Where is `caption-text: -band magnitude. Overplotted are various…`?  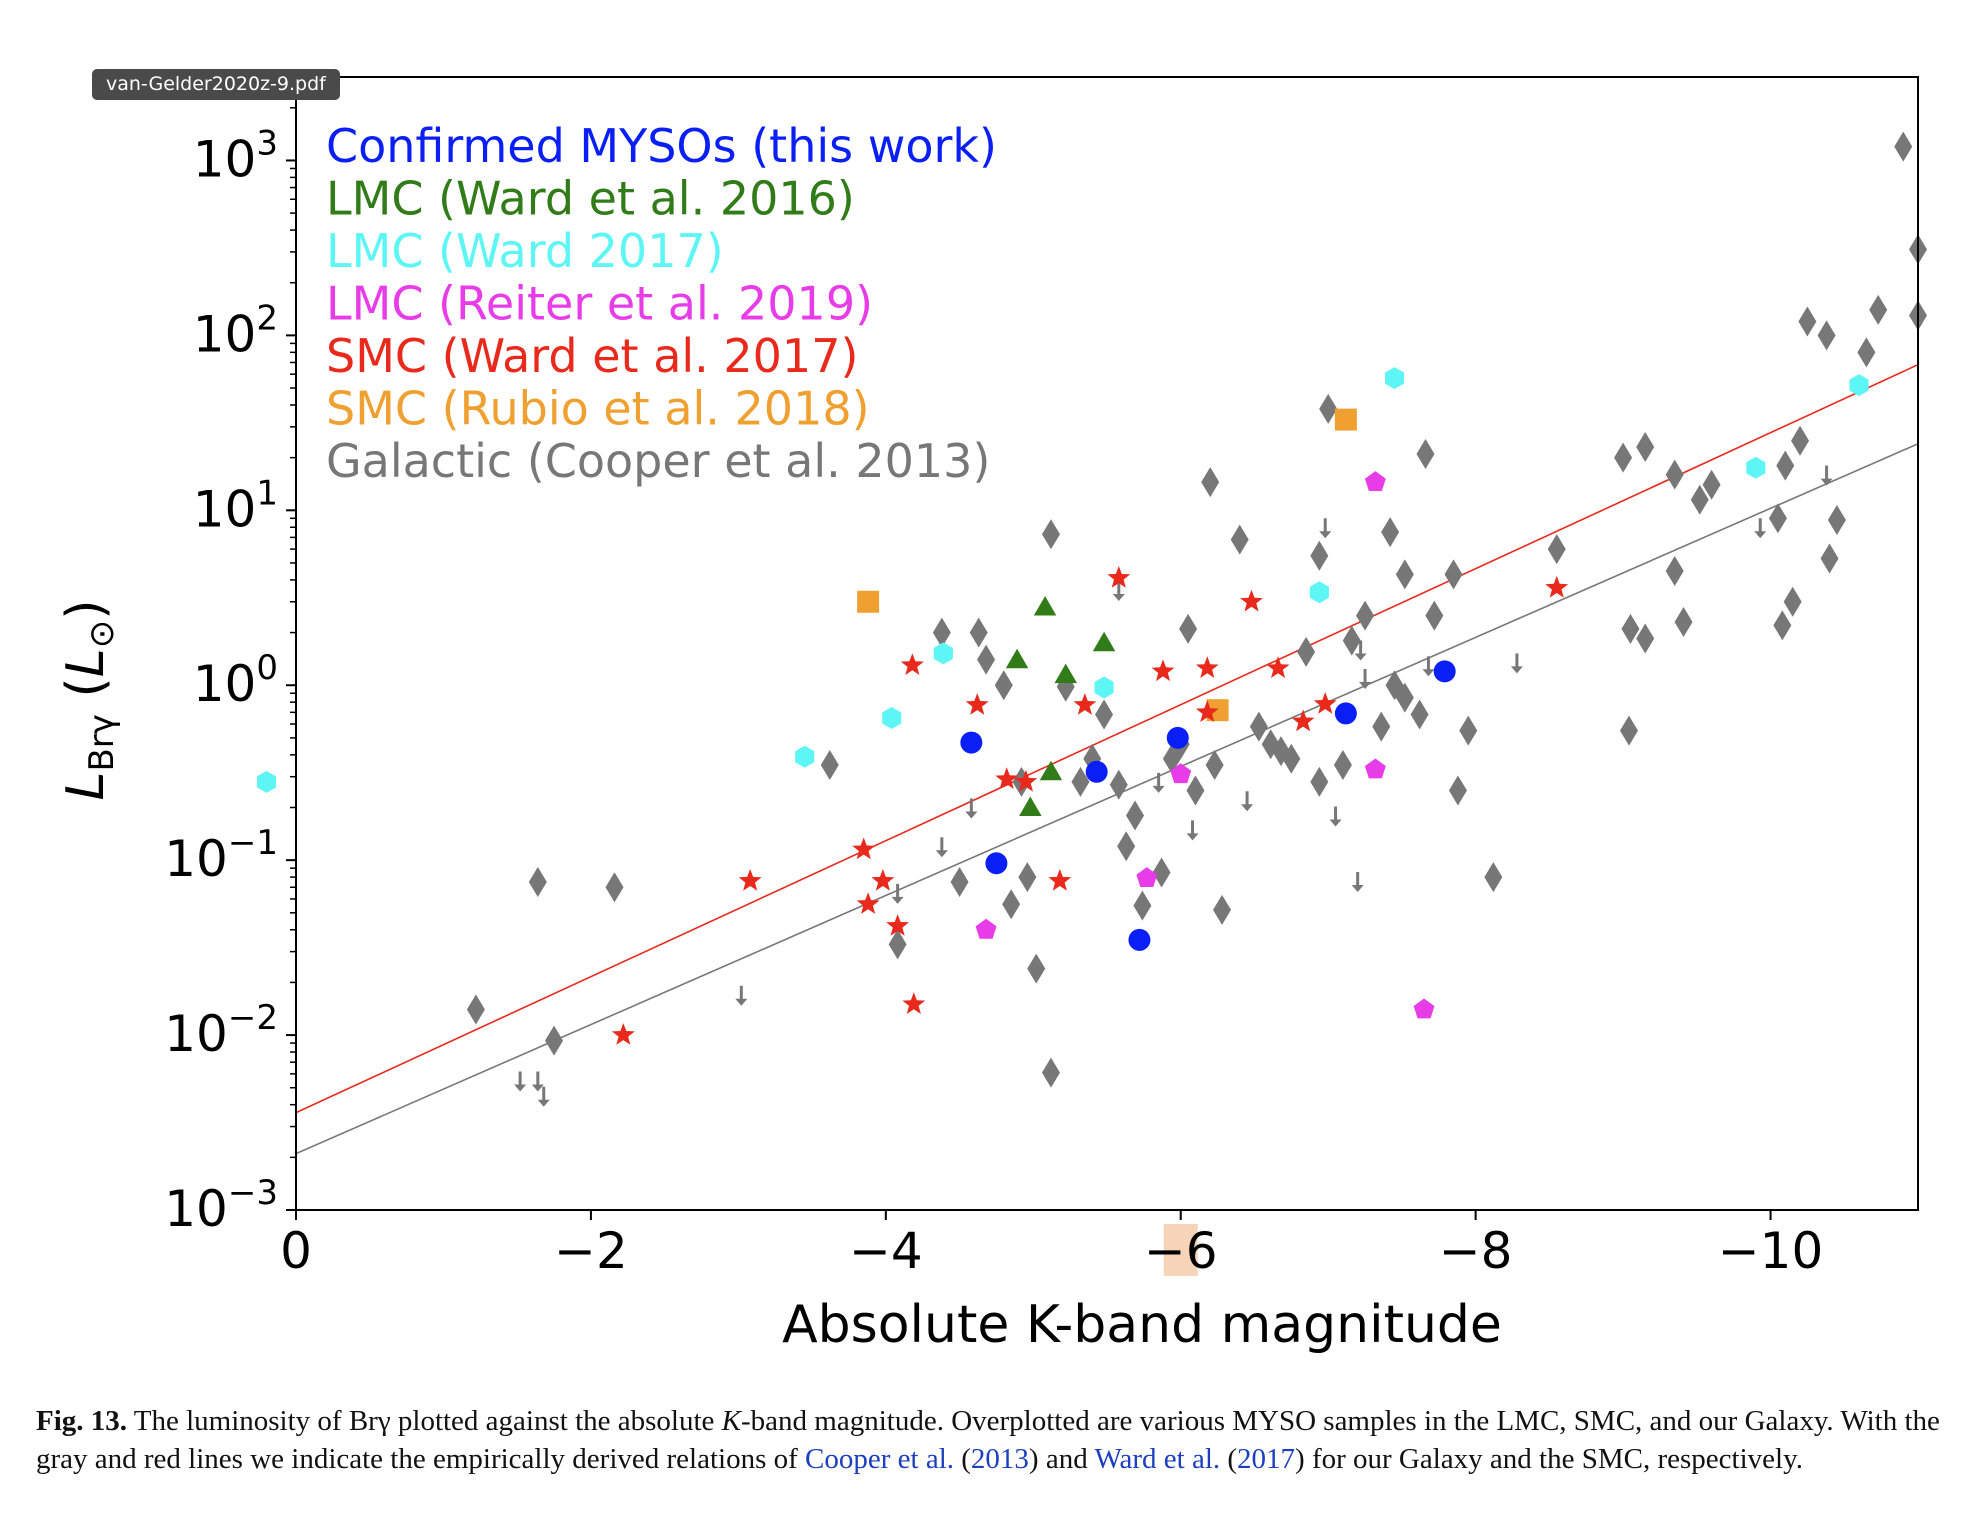 caption-text: -band magnitude. Overplotted are various… is located at coordinates (988, 1440).